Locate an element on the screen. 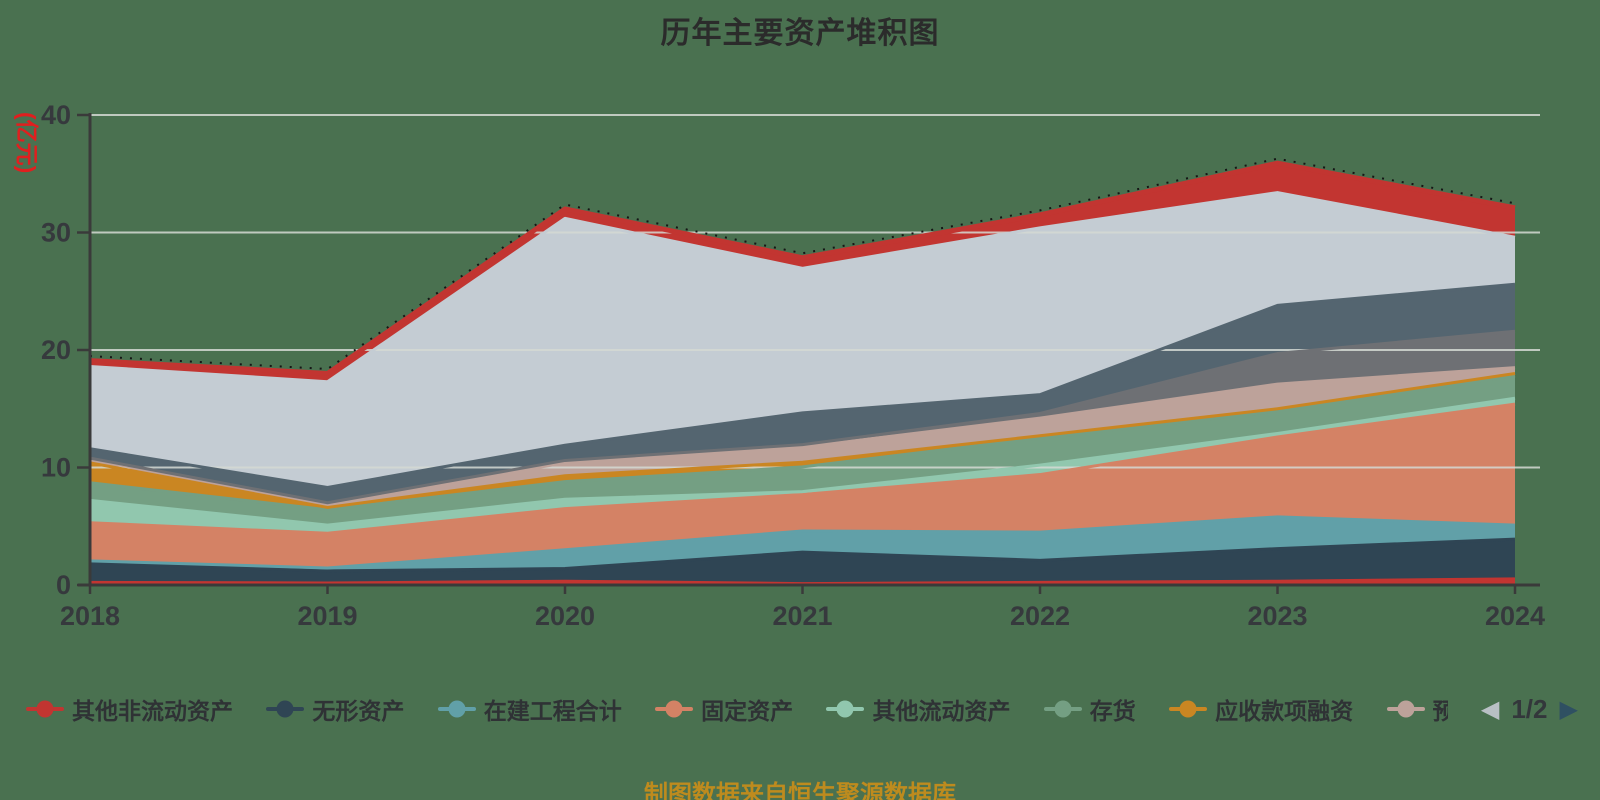 This screenshot has width=1600, height=800. legend-item-5: 其他流动资产 is located at coordinates (918, 709).